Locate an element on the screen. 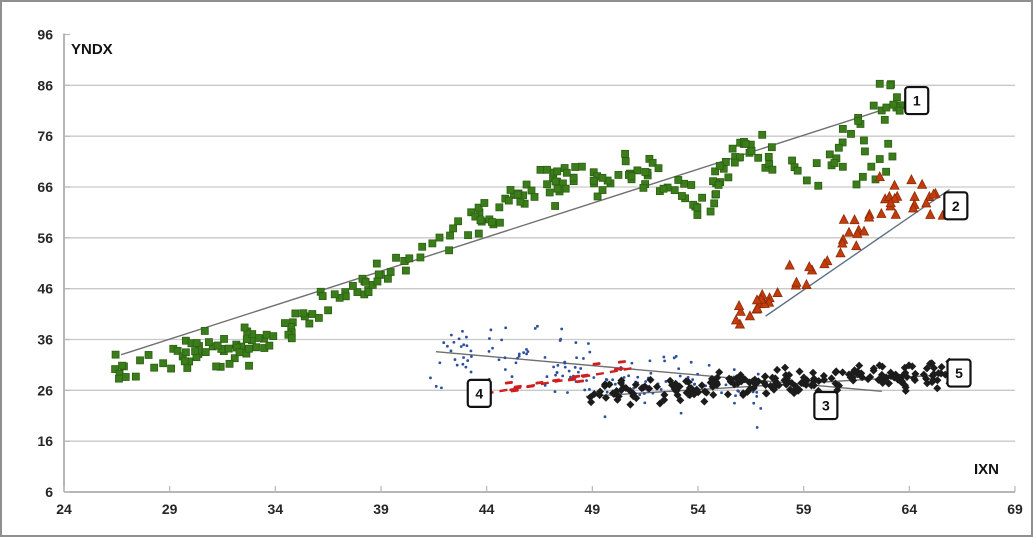 The width and height of the screenshot is (1033, 537). series-5-points is located at coordinates (770, 383).